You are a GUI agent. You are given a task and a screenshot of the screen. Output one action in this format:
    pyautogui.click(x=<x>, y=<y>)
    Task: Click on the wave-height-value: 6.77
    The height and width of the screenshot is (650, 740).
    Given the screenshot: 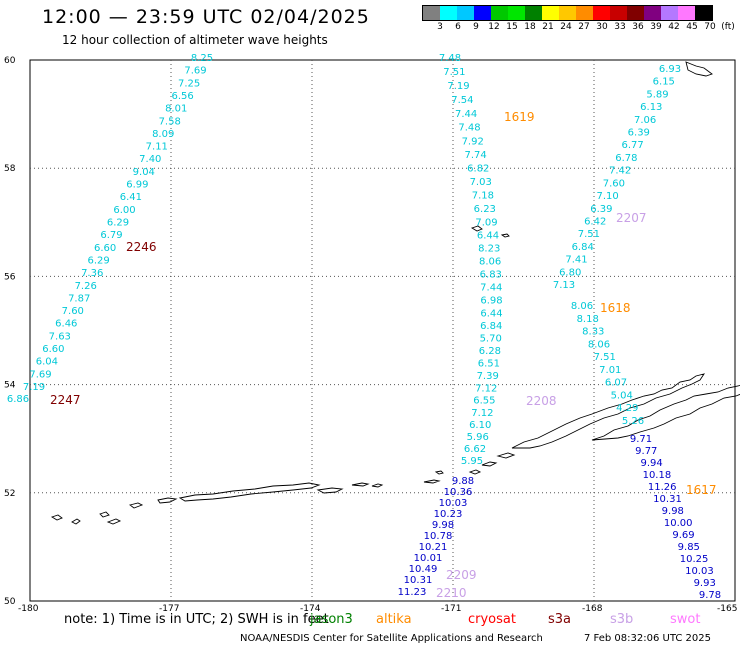 What is the action you would take?
    pyautogui.click(x=632, y=145)
    